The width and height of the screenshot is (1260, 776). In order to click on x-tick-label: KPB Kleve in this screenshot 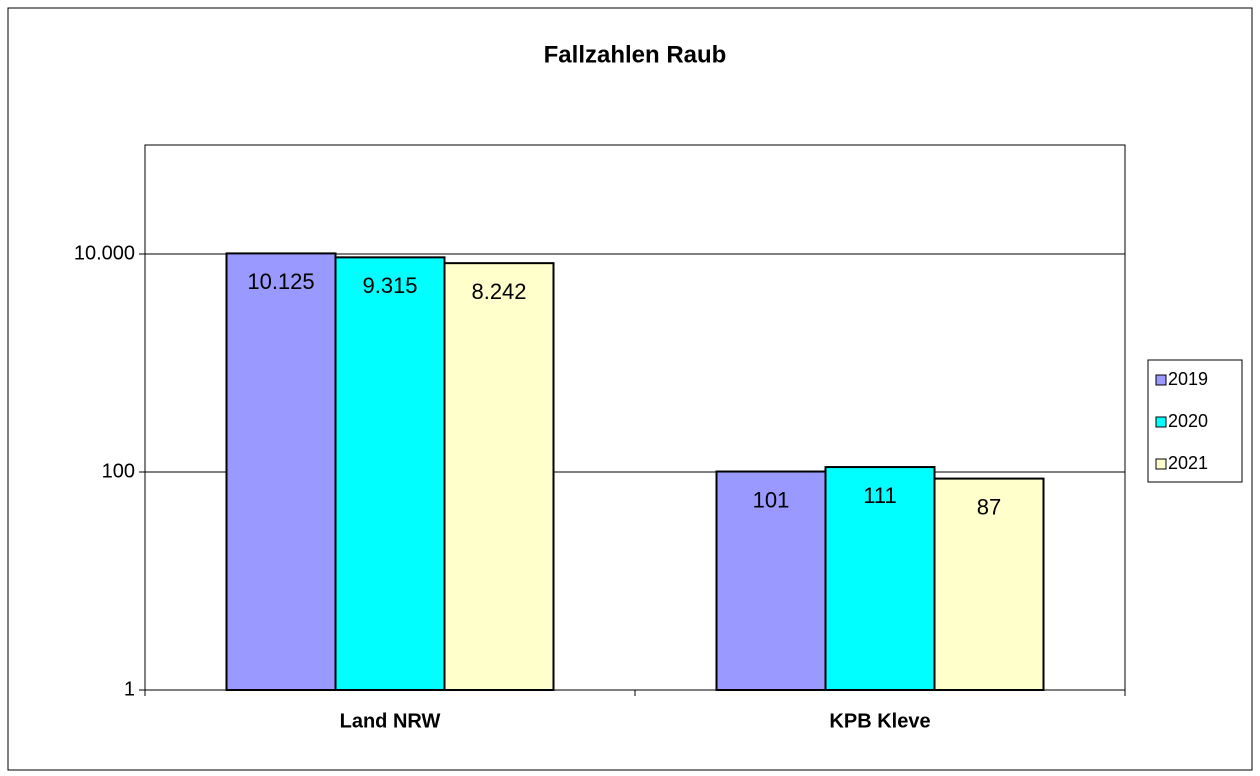, I will do `click(879, 721)`.